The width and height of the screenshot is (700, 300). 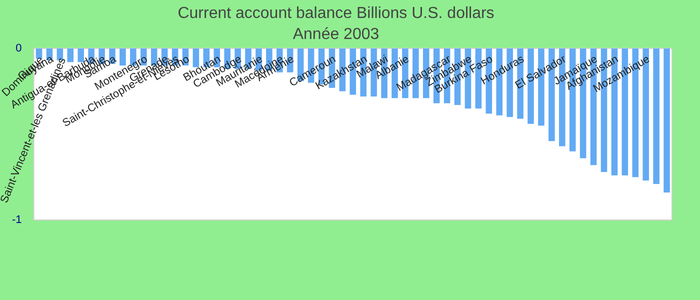 What do you see at coordinates (336, 35) in the screenshot?
I see `chart-subtitle: Année 2003` at bounding box center [336, 35].